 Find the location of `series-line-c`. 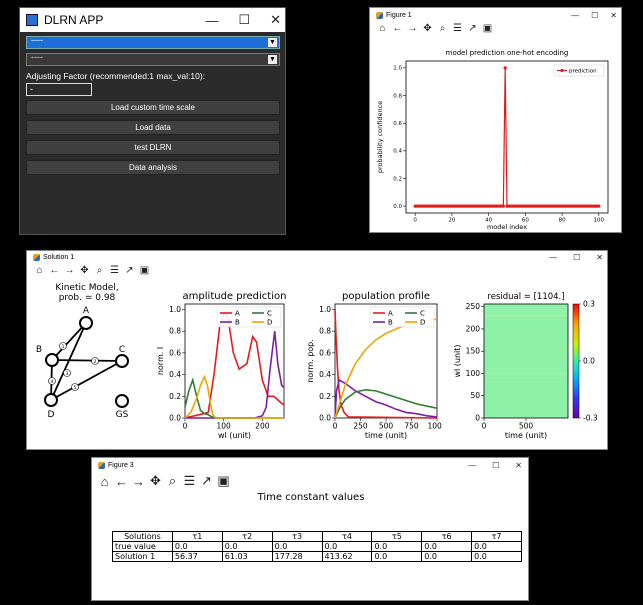

series-line-c is located at coordinates (234, 398).